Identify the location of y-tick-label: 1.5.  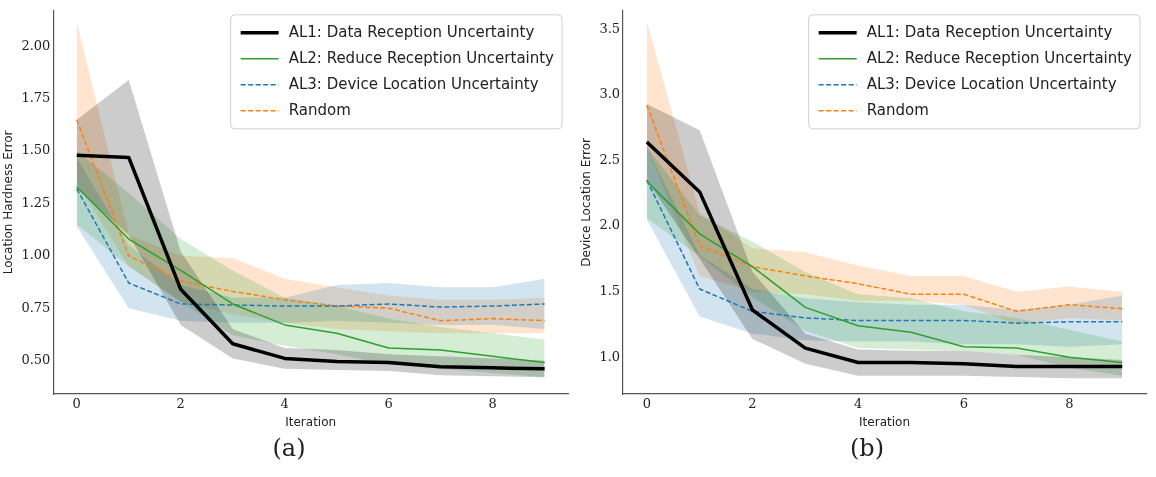
(610, 291).